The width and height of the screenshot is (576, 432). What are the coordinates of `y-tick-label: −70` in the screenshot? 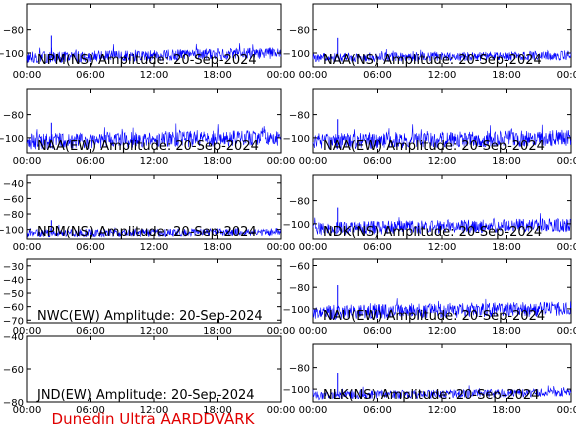 It's located at (13, 321).